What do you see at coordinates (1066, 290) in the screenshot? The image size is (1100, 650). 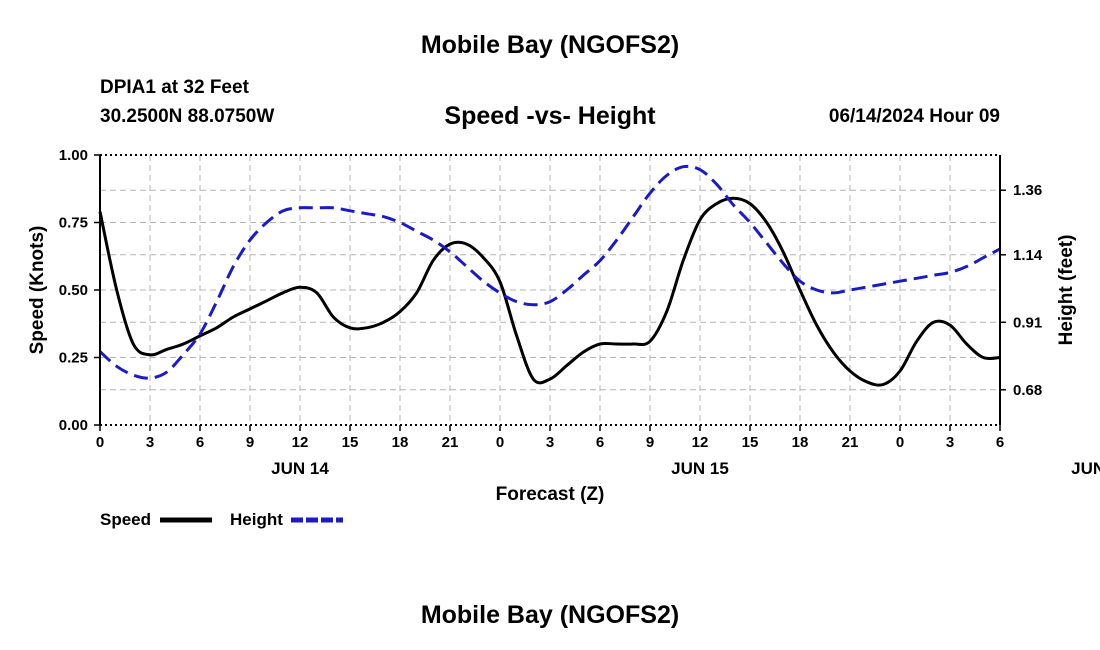 I see `y-right-axis-label: Height (feet)` at bounding box center [1066, 290].